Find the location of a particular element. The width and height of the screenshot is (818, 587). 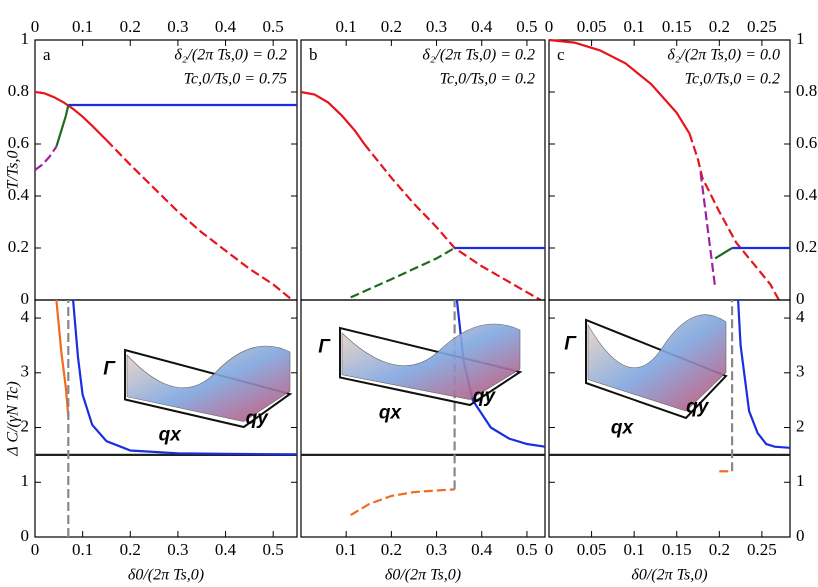

panel-letter: a is located at coordinates (47, 54).